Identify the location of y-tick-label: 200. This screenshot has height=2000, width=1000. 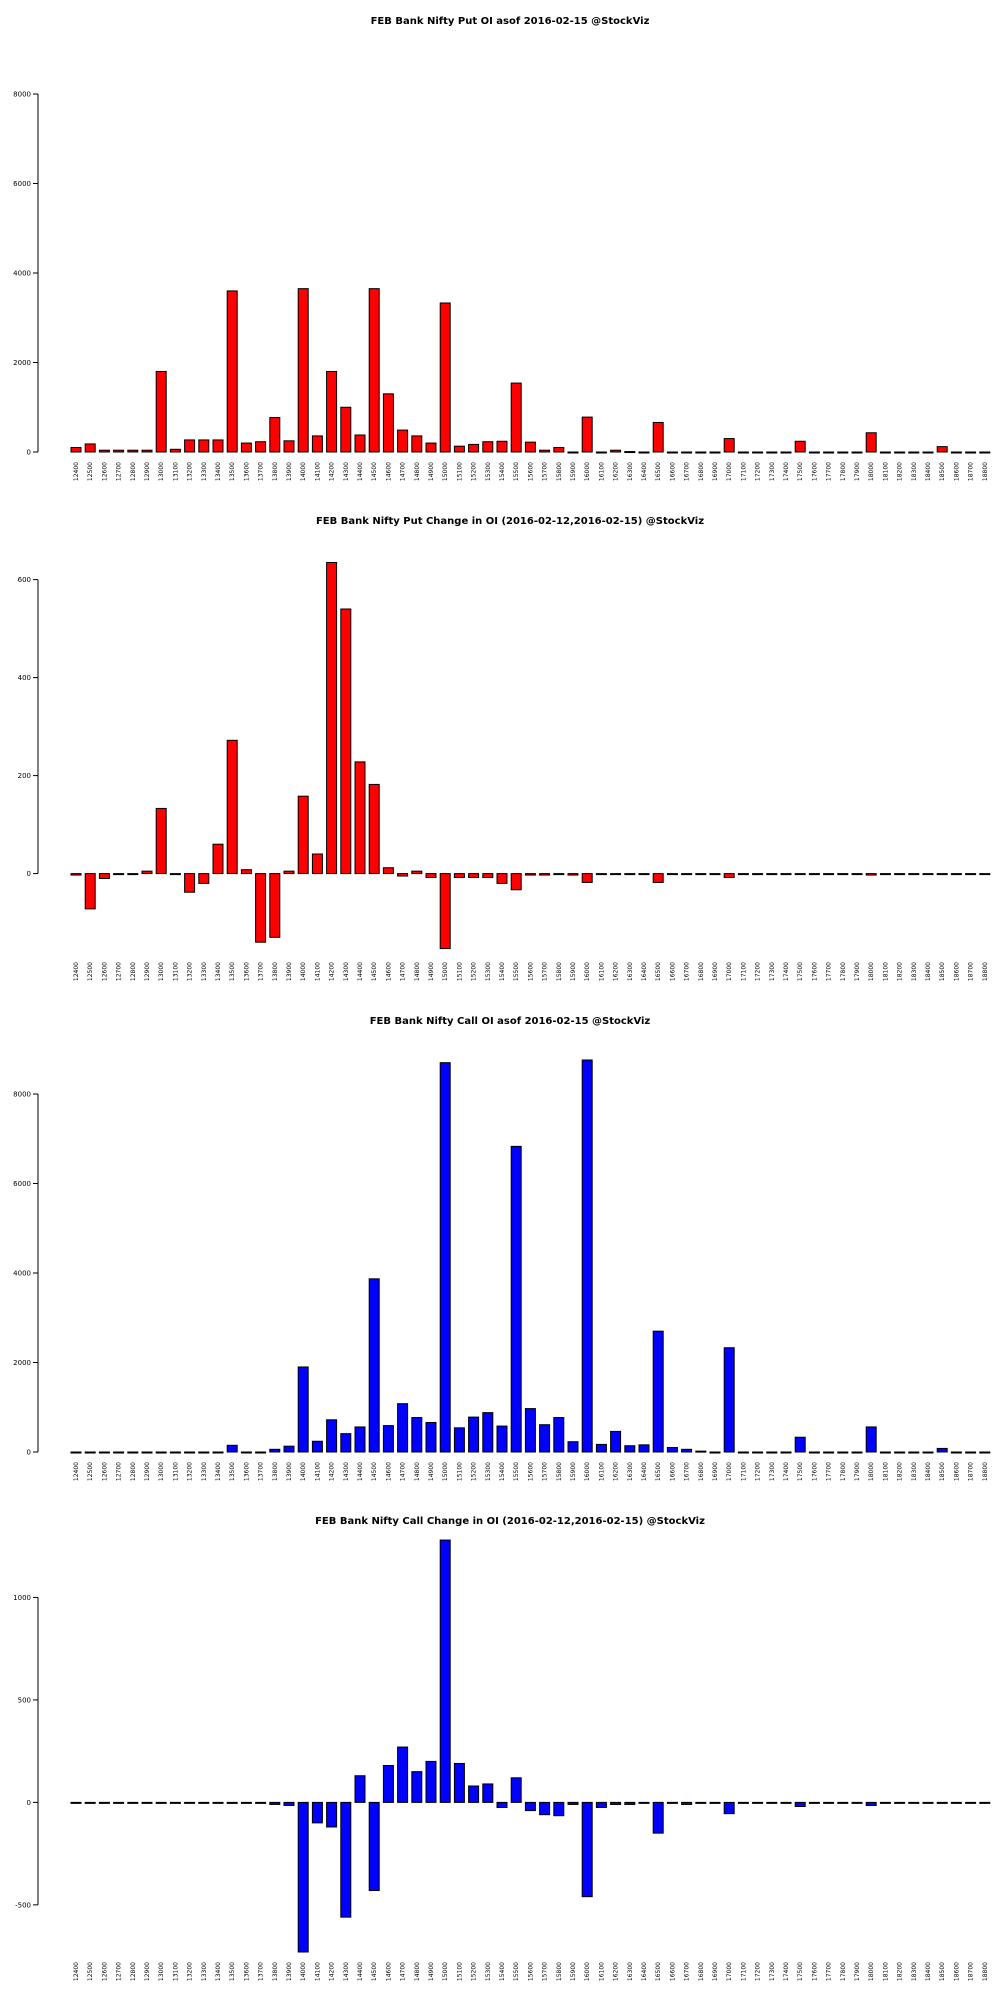
(24, 776).